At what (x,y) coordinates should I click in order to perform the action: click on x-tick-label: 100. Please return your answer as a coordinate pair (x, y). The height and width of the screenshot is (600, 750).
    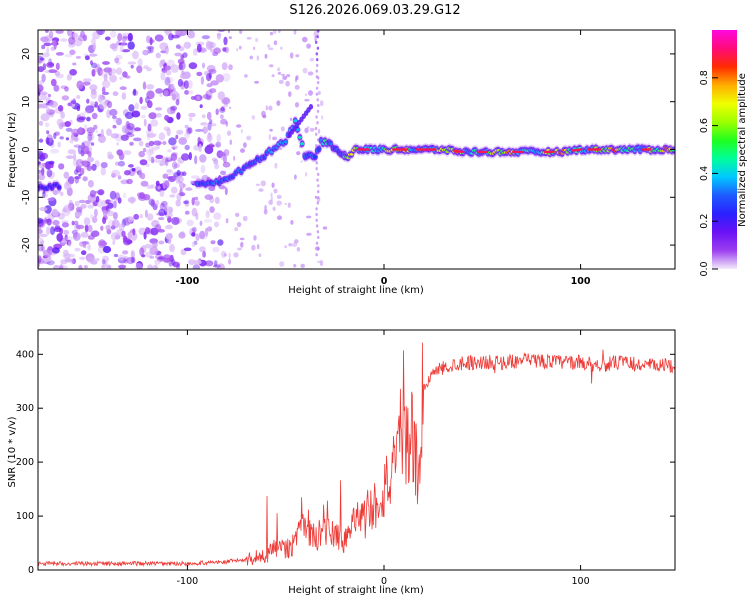
    Looking at the image, I should click on (581, 581).